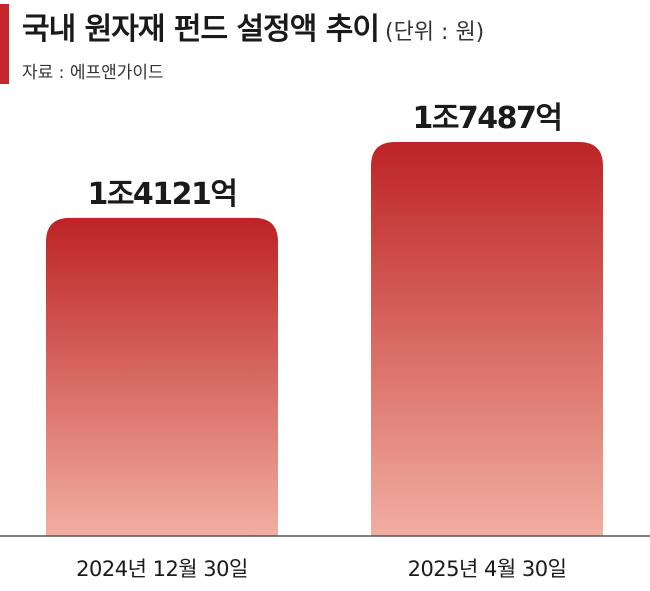  What do you see at coordinates (434, 32) in the screenshot?
I see `unit-label: (단위 : 원)` at bounding box center [434, 32].